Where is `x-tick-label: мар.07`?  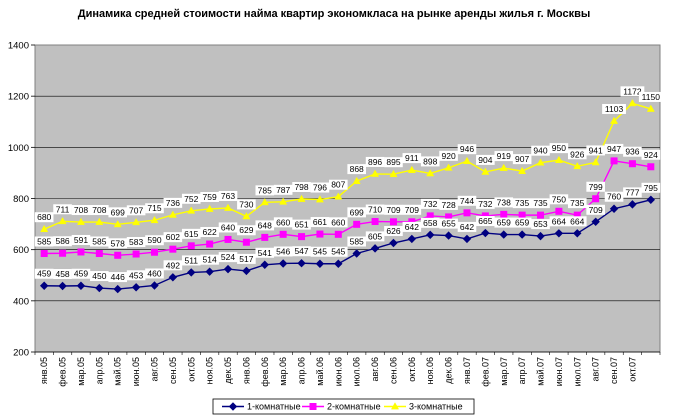 x-tick-label: мар.07 is located at coordinates (504, 371).